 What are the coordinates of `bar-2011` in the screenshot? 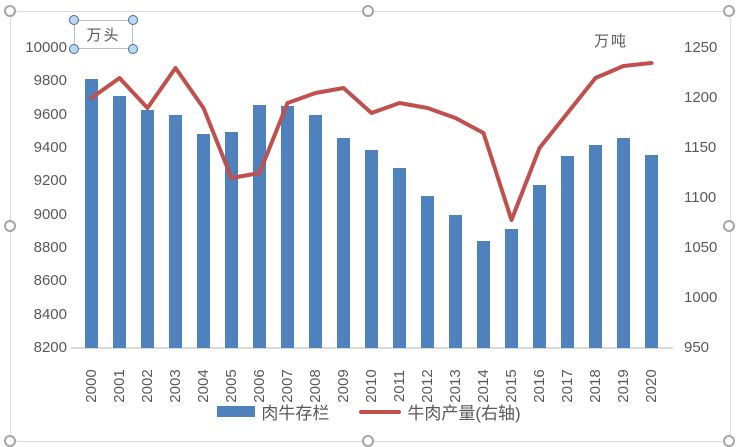 It's located at (399, 258).